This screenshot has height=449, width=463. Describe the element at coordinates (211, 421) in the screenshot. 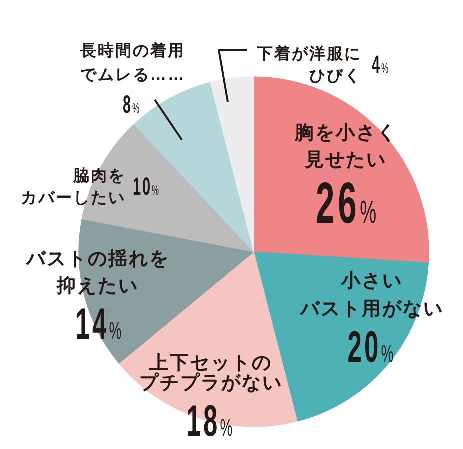

I see `data-label: 18%` at that location.